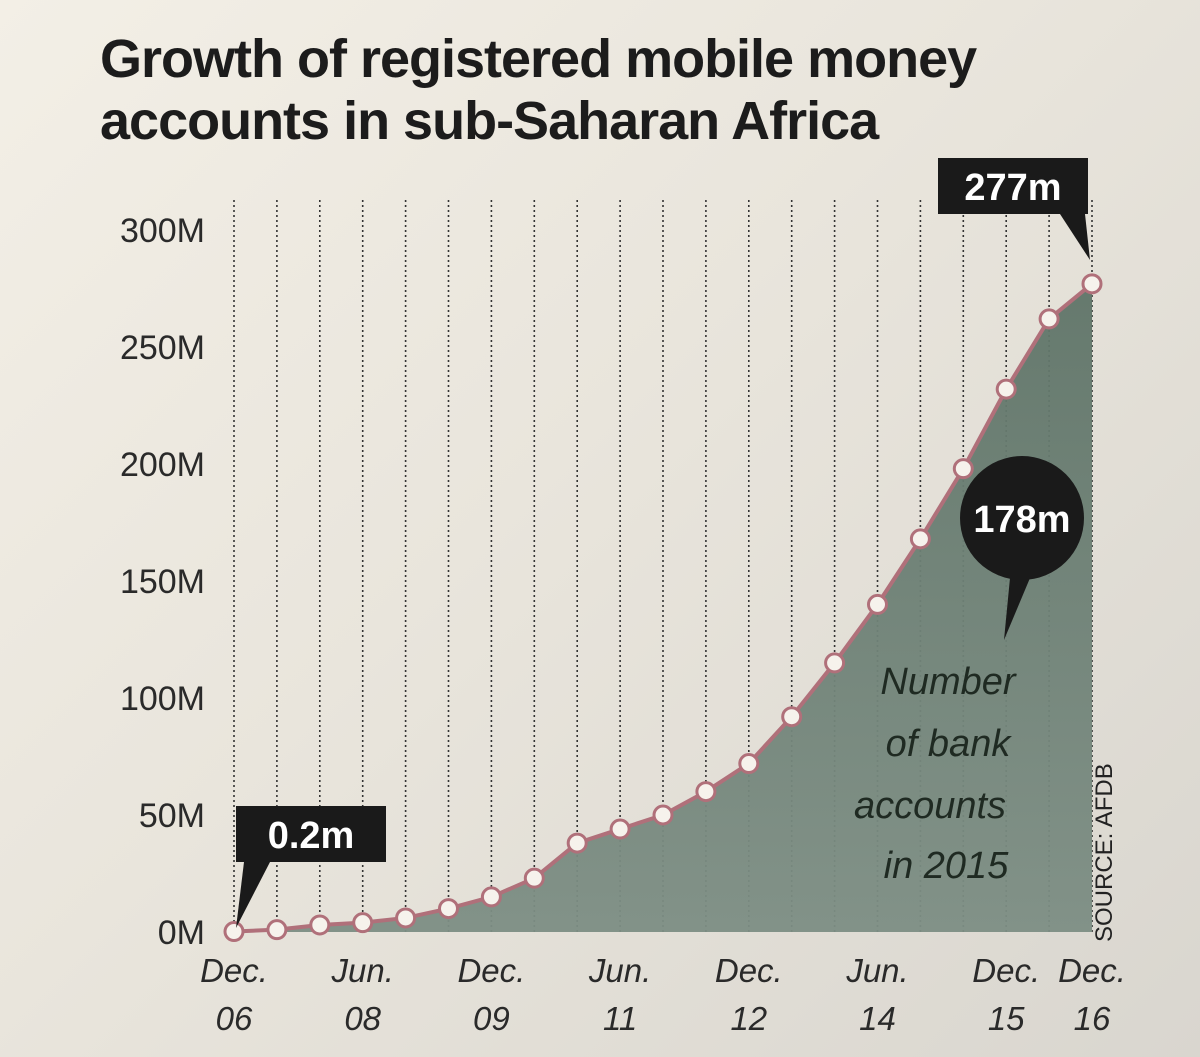  I want to click on y-tick-label: 0M, so click(181, 933).